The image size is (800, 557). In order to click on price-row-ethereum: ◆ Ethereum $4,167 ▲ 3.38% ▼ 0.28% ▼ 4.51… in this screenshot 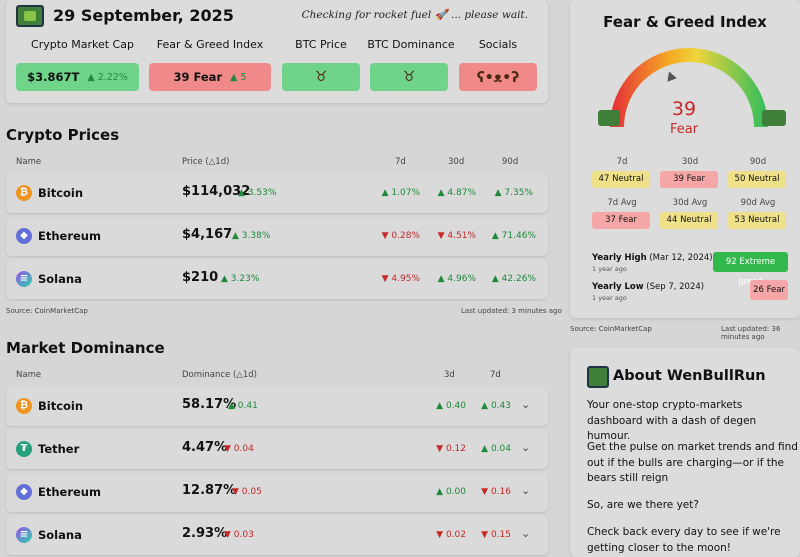, I will do `click(277, 236)`.